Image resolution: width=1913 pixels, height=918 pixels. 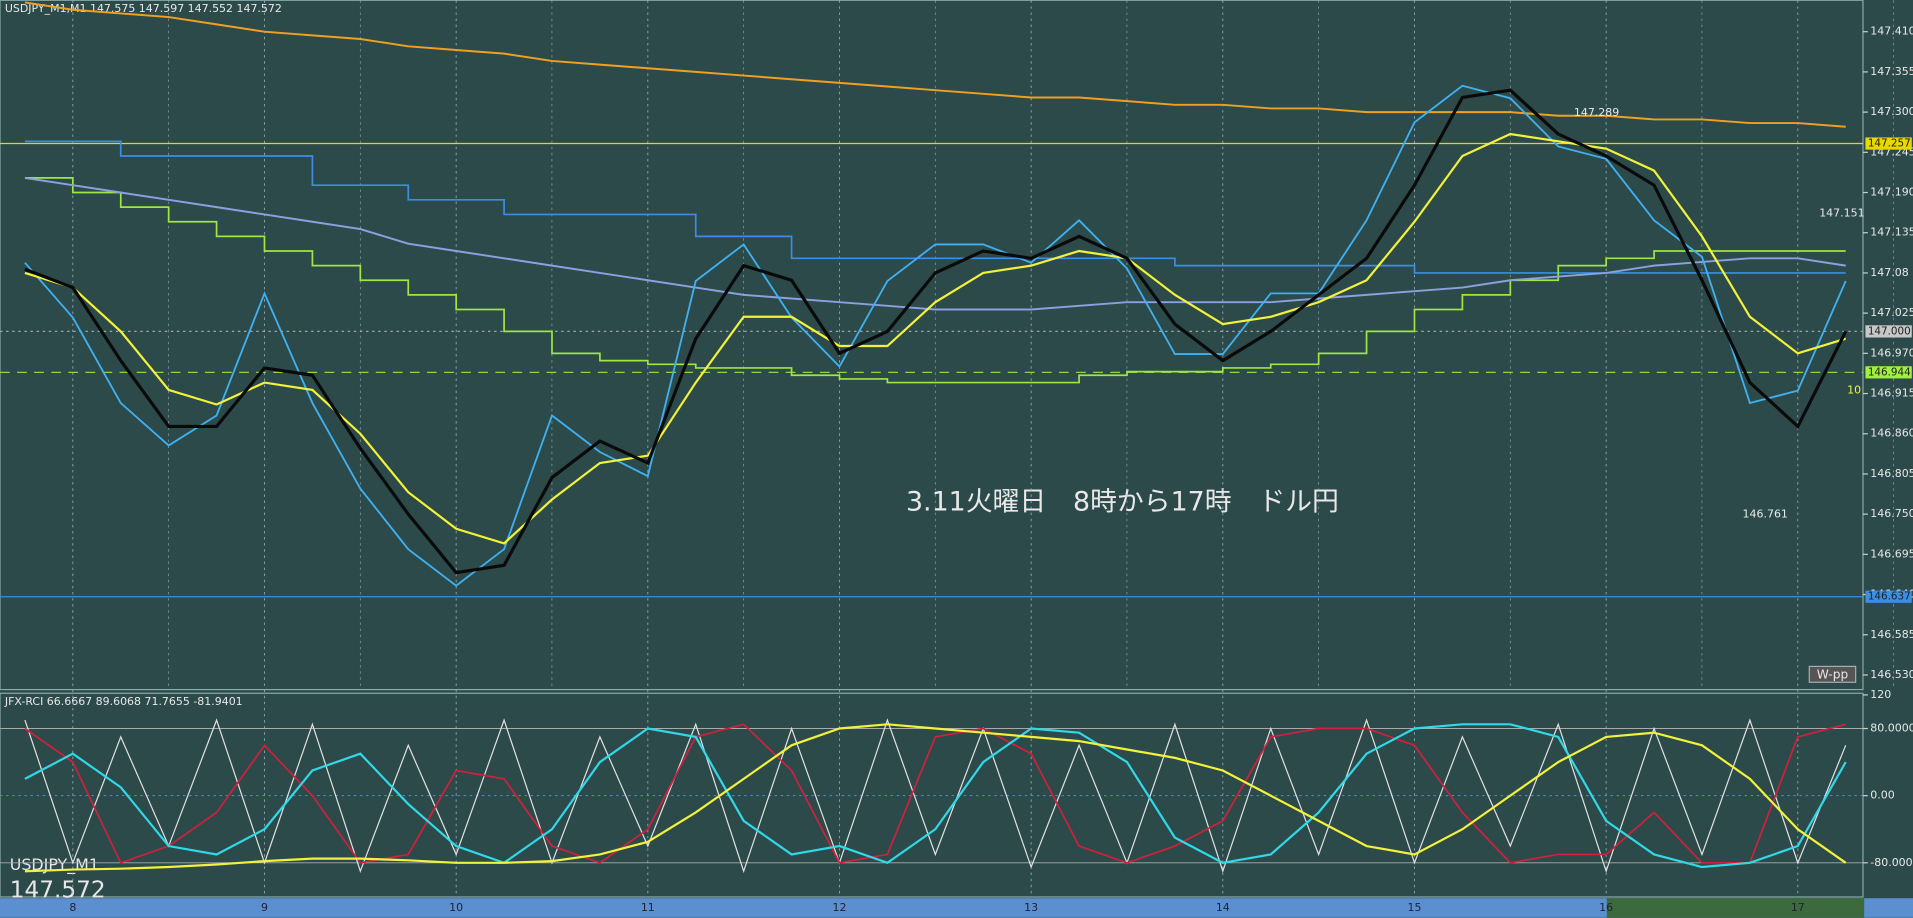 What do you see at coordinates (54, 865) in the screenshot?
I see `symbol-label: USDJPY_M1` at bounding box center [54, 865].